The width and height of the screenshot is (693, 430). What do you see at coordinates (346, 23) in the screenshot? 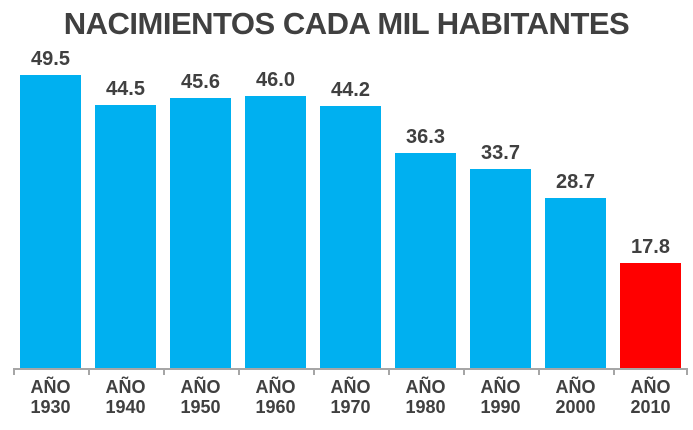
I see `chart-title: NACIMIENTOS CADA MIL HABITANTES` at bounding box center [346, 23].